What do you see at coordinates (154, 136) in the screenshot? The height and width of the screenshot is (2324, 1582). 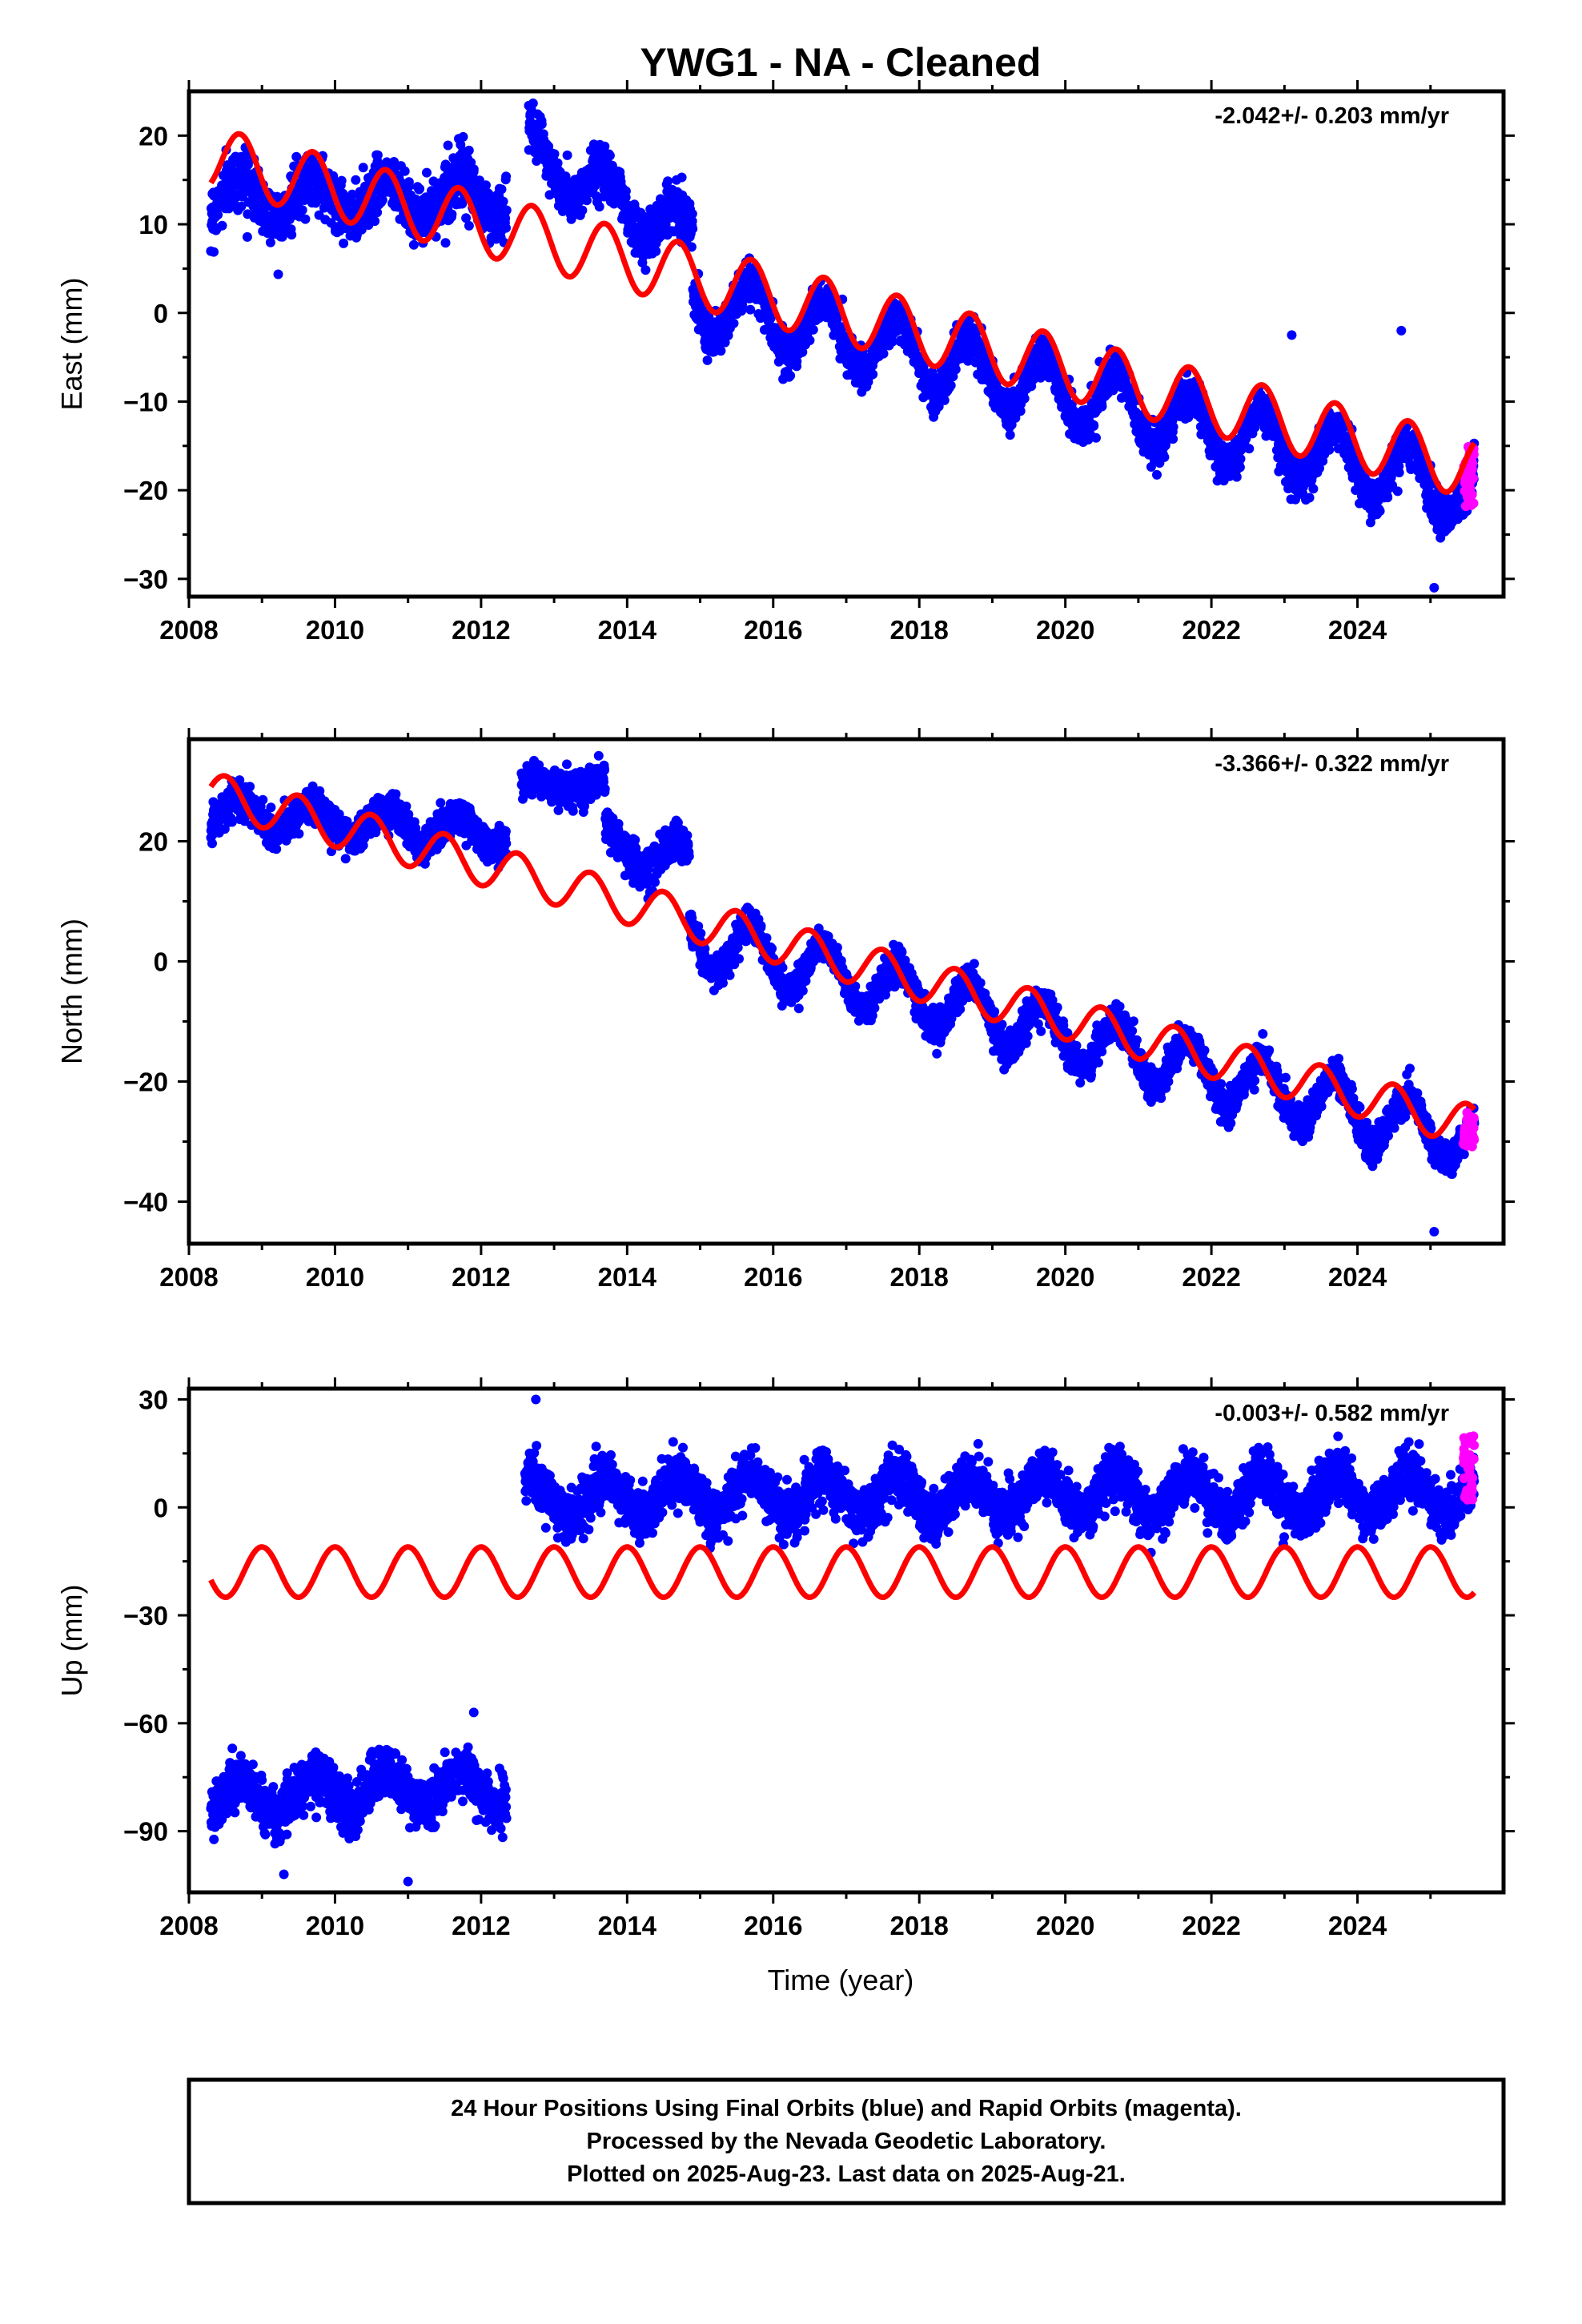 I see `y-tick-label: 20` at bounding box center [154, 136].